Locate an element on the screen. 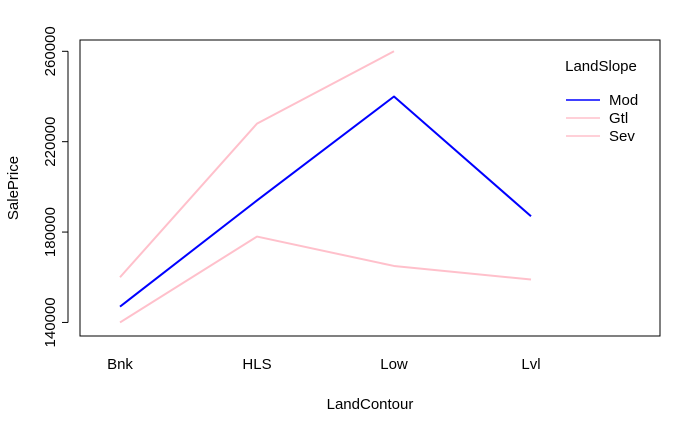 This screenshot has width=700, height=432. x-tick-label: HLS is located at coordinates (256, 364).